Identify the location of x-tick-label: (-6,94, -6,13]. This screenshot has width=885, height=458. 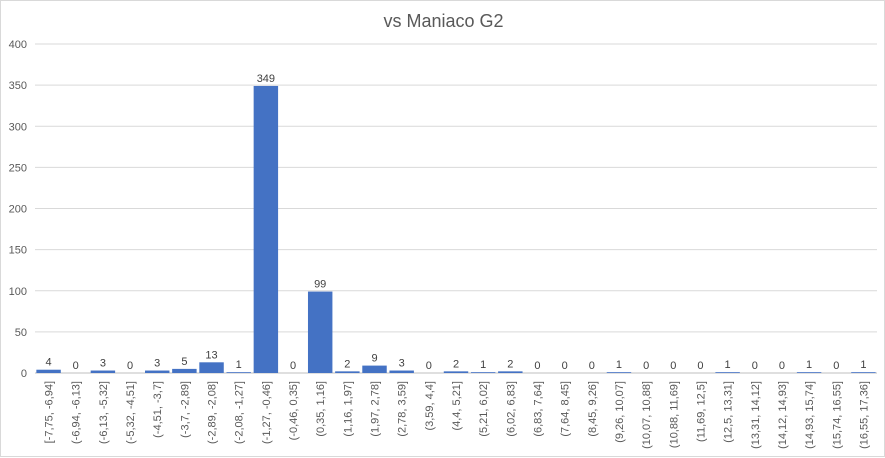
(77, 412).